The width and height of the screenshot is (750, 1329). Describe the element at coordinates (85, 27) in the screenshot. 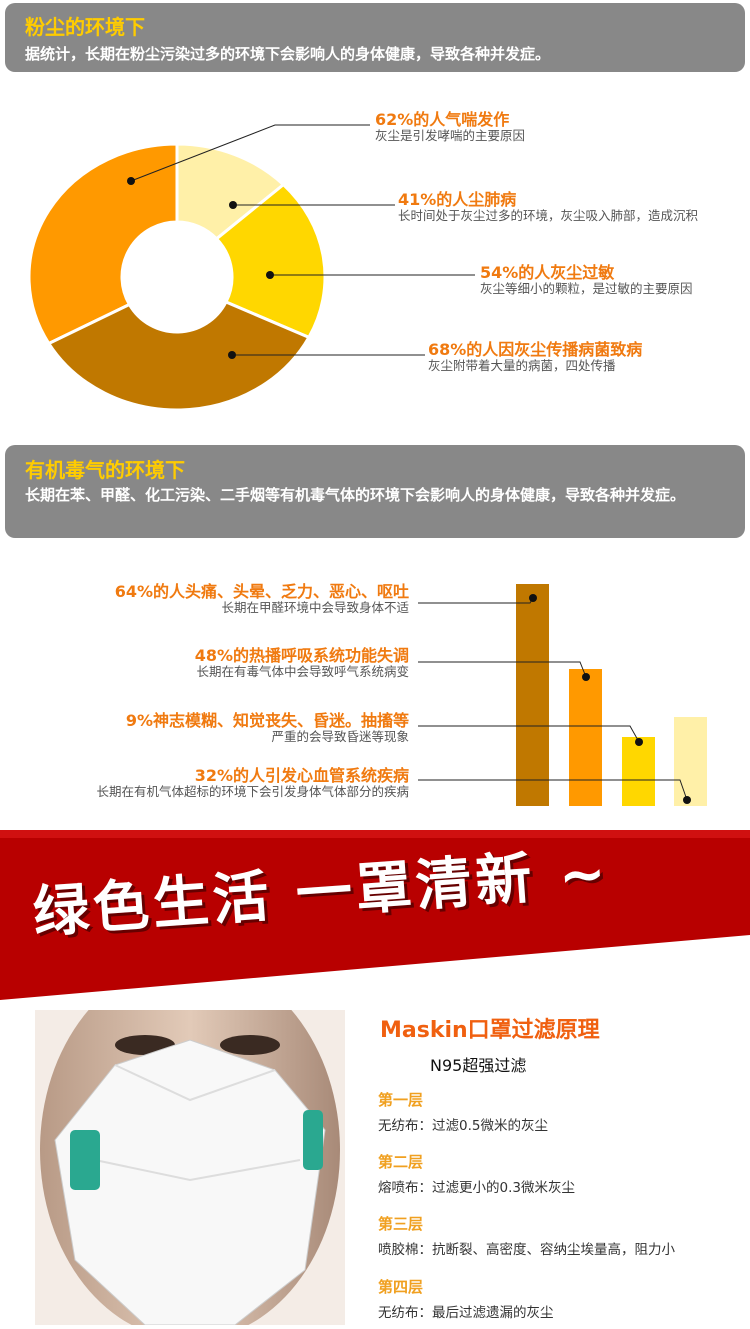

I see `dust-title: 粉尘的环境下` at that location.